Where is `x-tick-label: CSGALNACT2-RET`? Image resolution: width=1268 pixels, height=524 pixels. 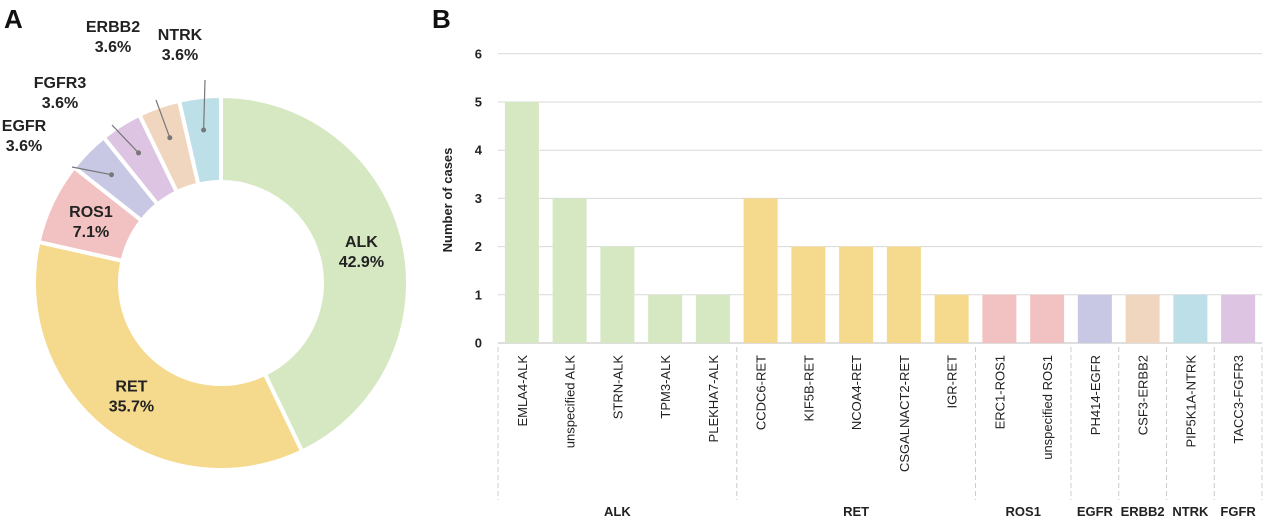
x-tick-label: CSGALNACT2-RET is located at coordinates (904, 413).